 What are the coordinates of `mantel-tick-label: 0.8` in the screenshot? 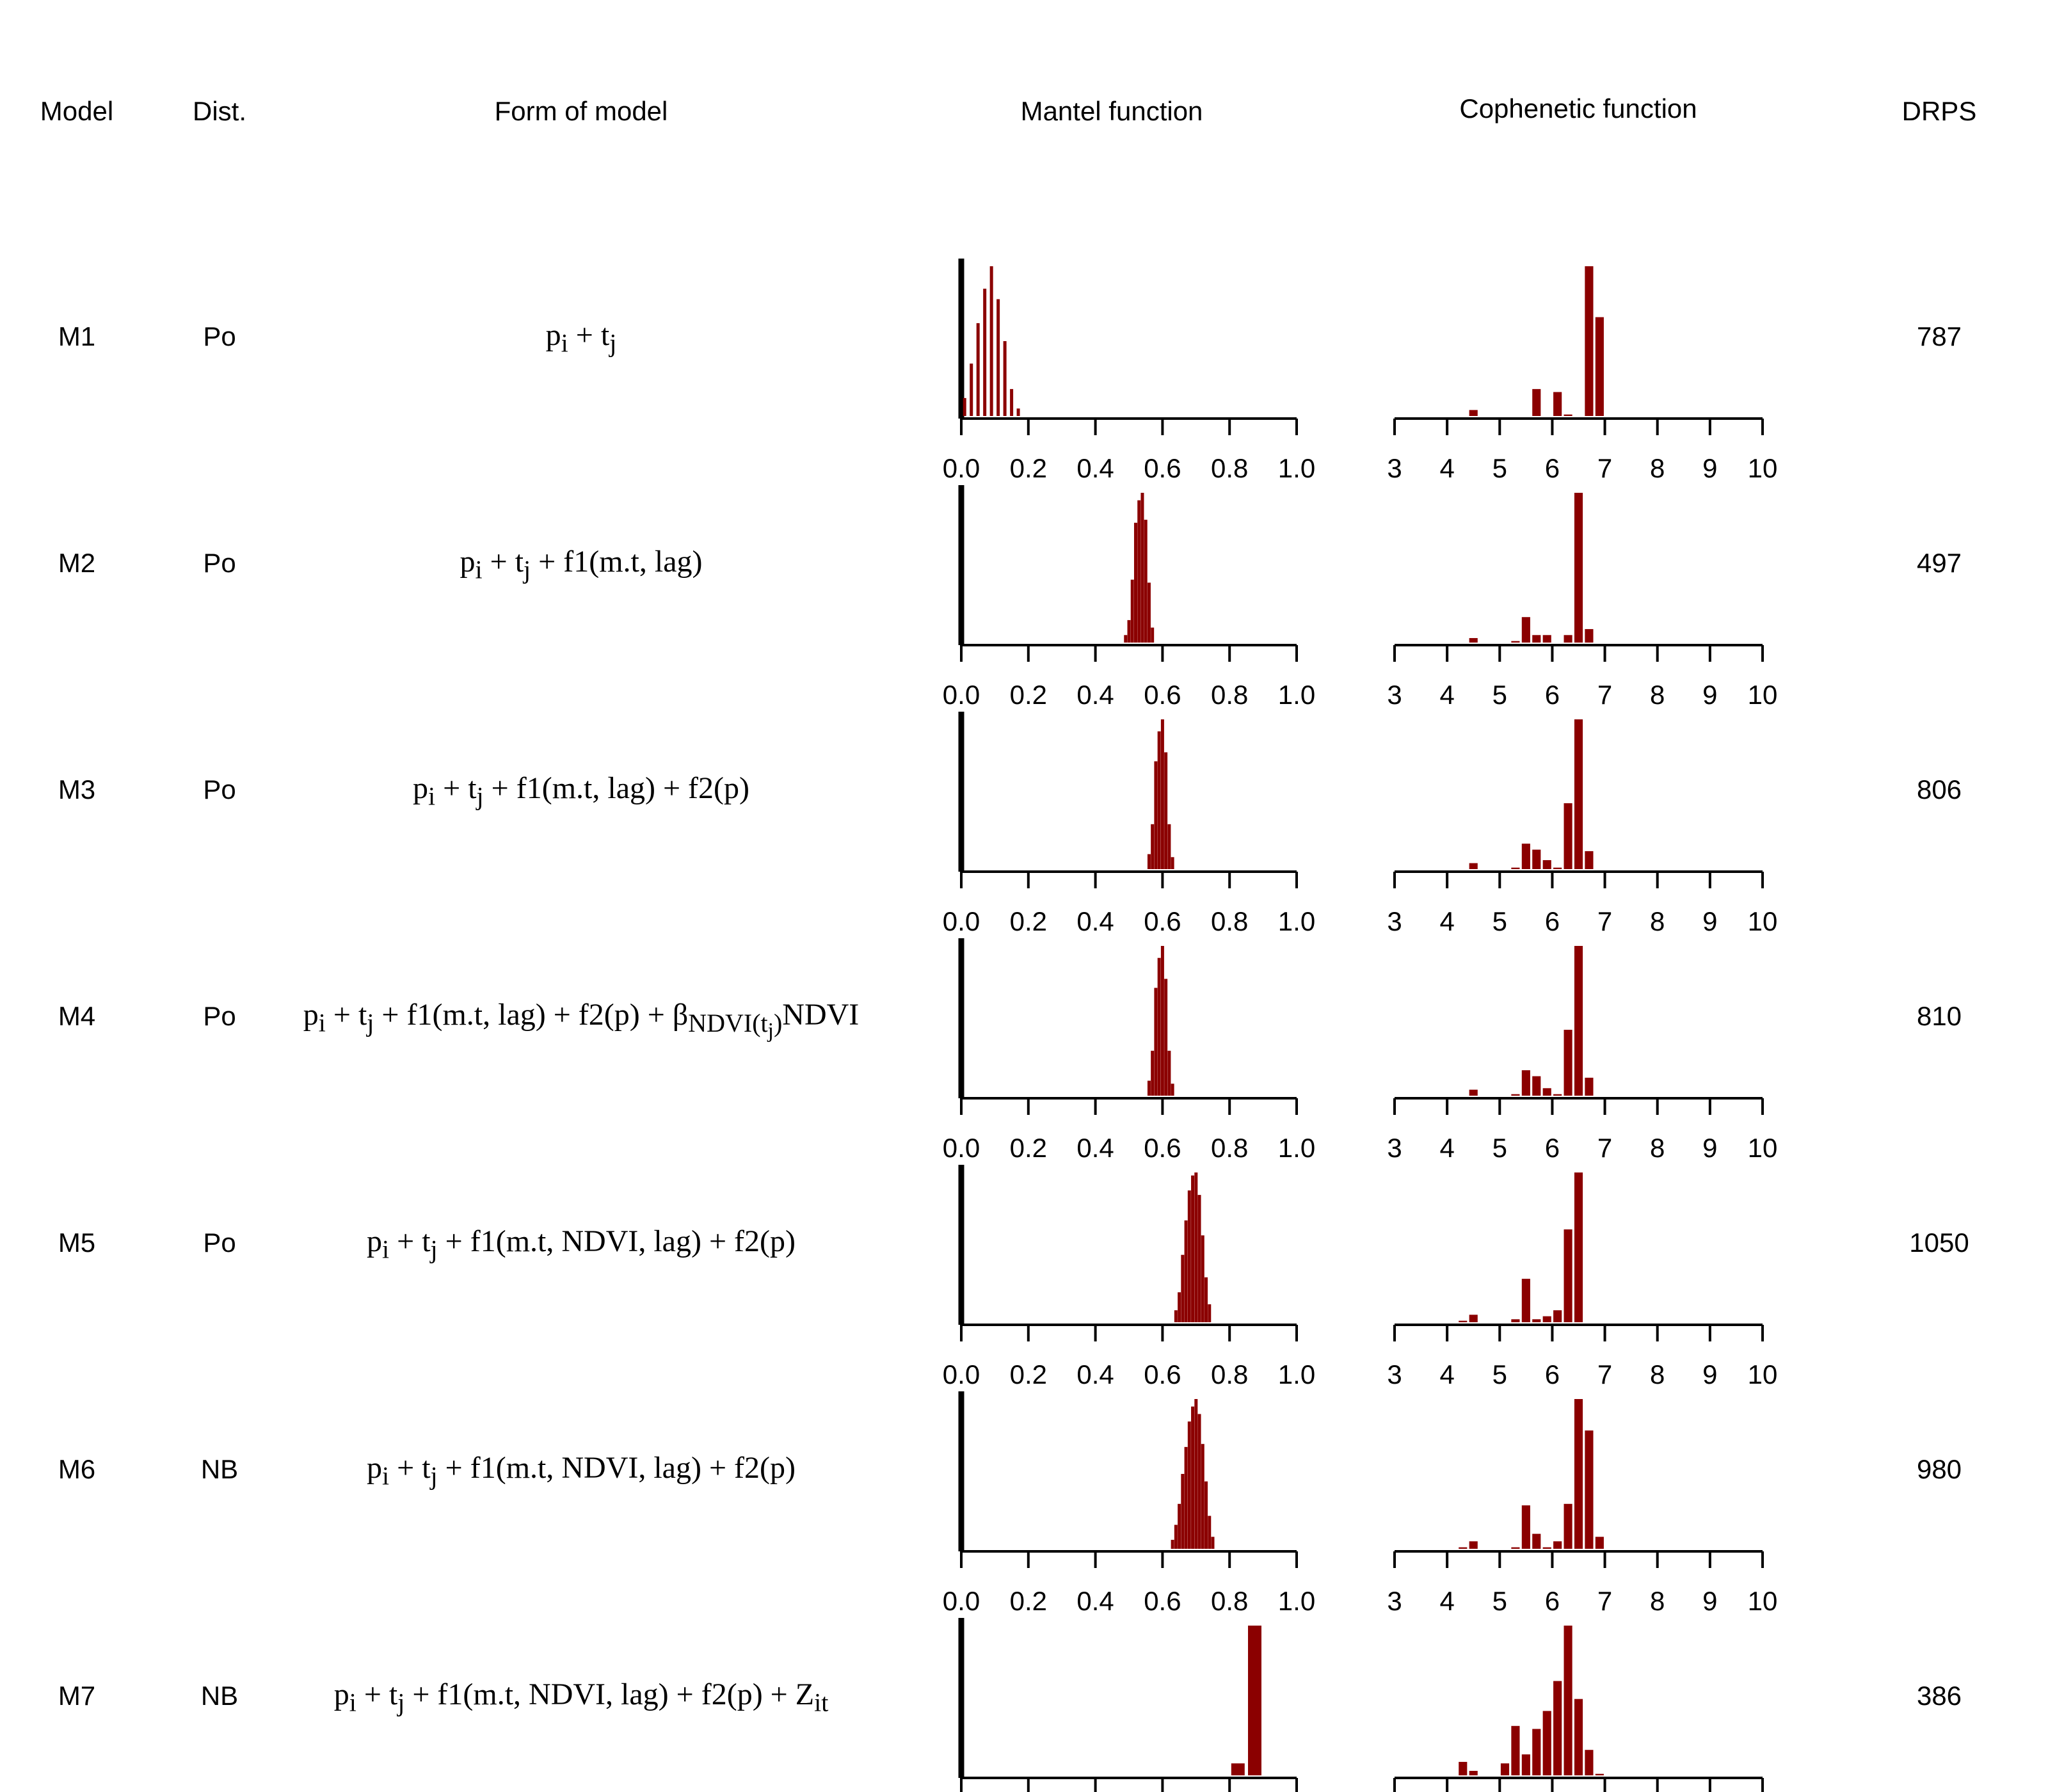 It's located at (1229, 1601).